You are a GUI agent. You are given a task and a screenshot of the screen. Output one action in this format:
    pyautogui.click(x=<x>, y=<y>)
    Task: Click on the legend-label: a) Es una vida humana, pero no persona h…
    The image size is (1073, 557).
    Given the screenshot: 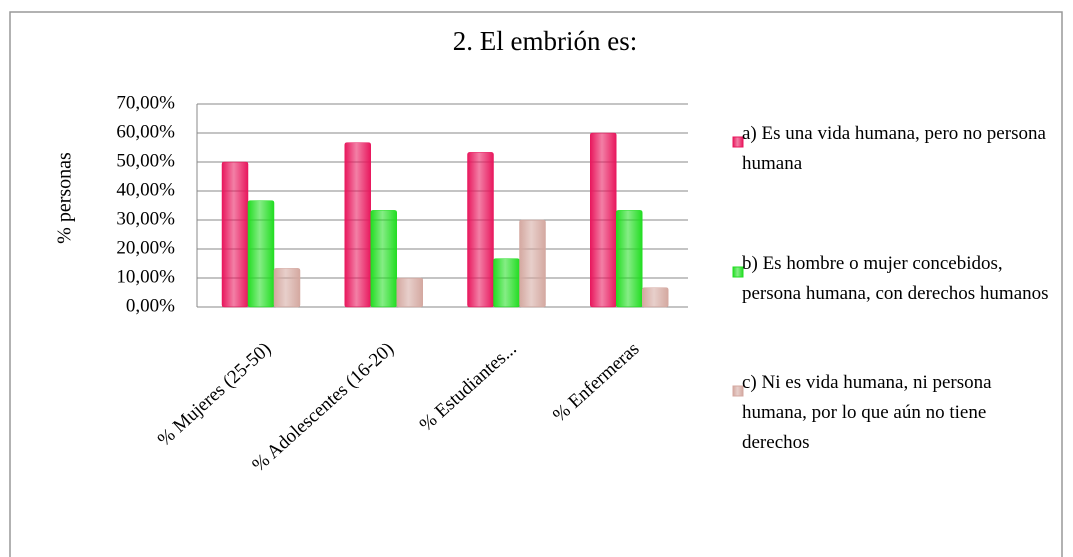 What is the action you would take?
    pyautogui.click(x=894, y=148)
    